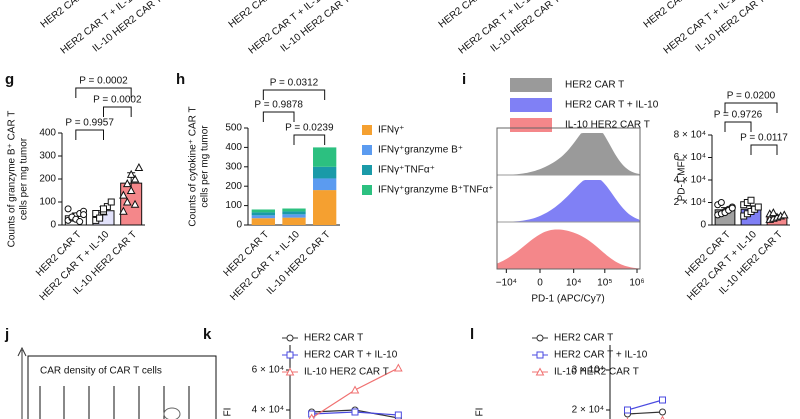 The height and width of the screenshot is (419, 800). Describe the element at coordinates (464, 79) in the screenshot. I see `panel-letter: i` at that location.